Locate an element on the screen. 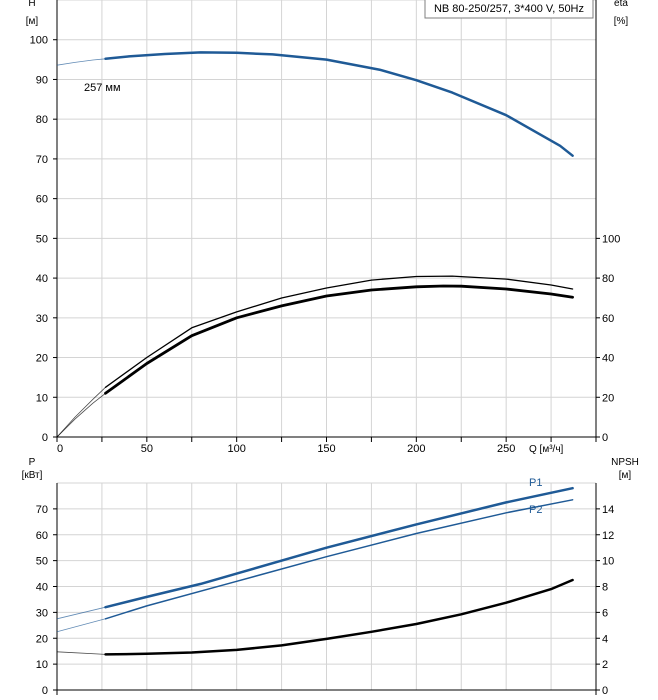 This screenshot has height=700, width=658. series-p2-extension is located at coordinates (81, 625).